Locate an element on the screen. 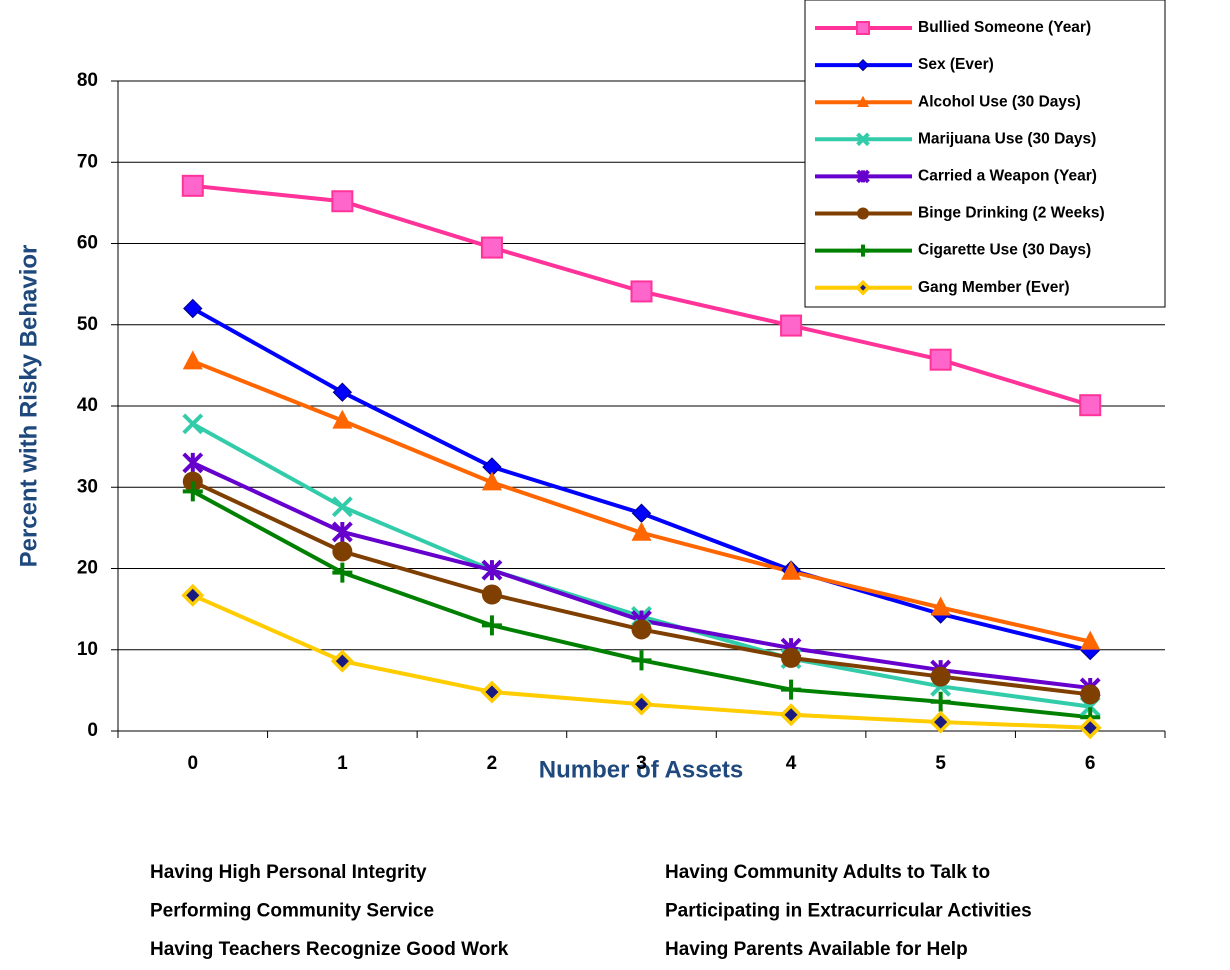 This screenshot has width=1230, height=970. y-tick-label: 40 is located at coordinates (87, 405).